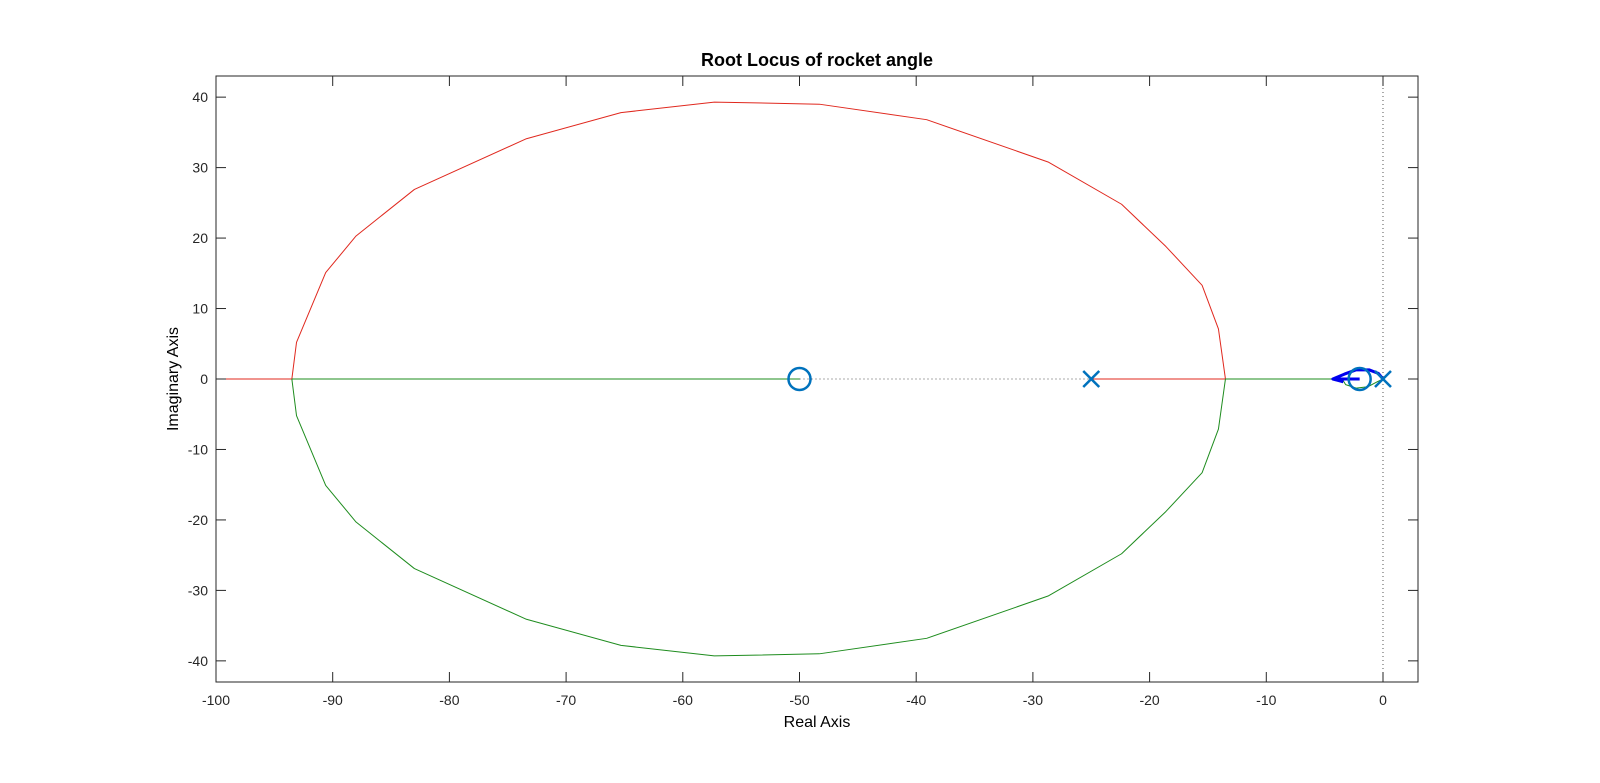 The image size is (1600, 783). What do you see at coordinates (817, 722) in the screenshot?
I see `x-axis-label: Real Axis` at bounding box center [817, 722].